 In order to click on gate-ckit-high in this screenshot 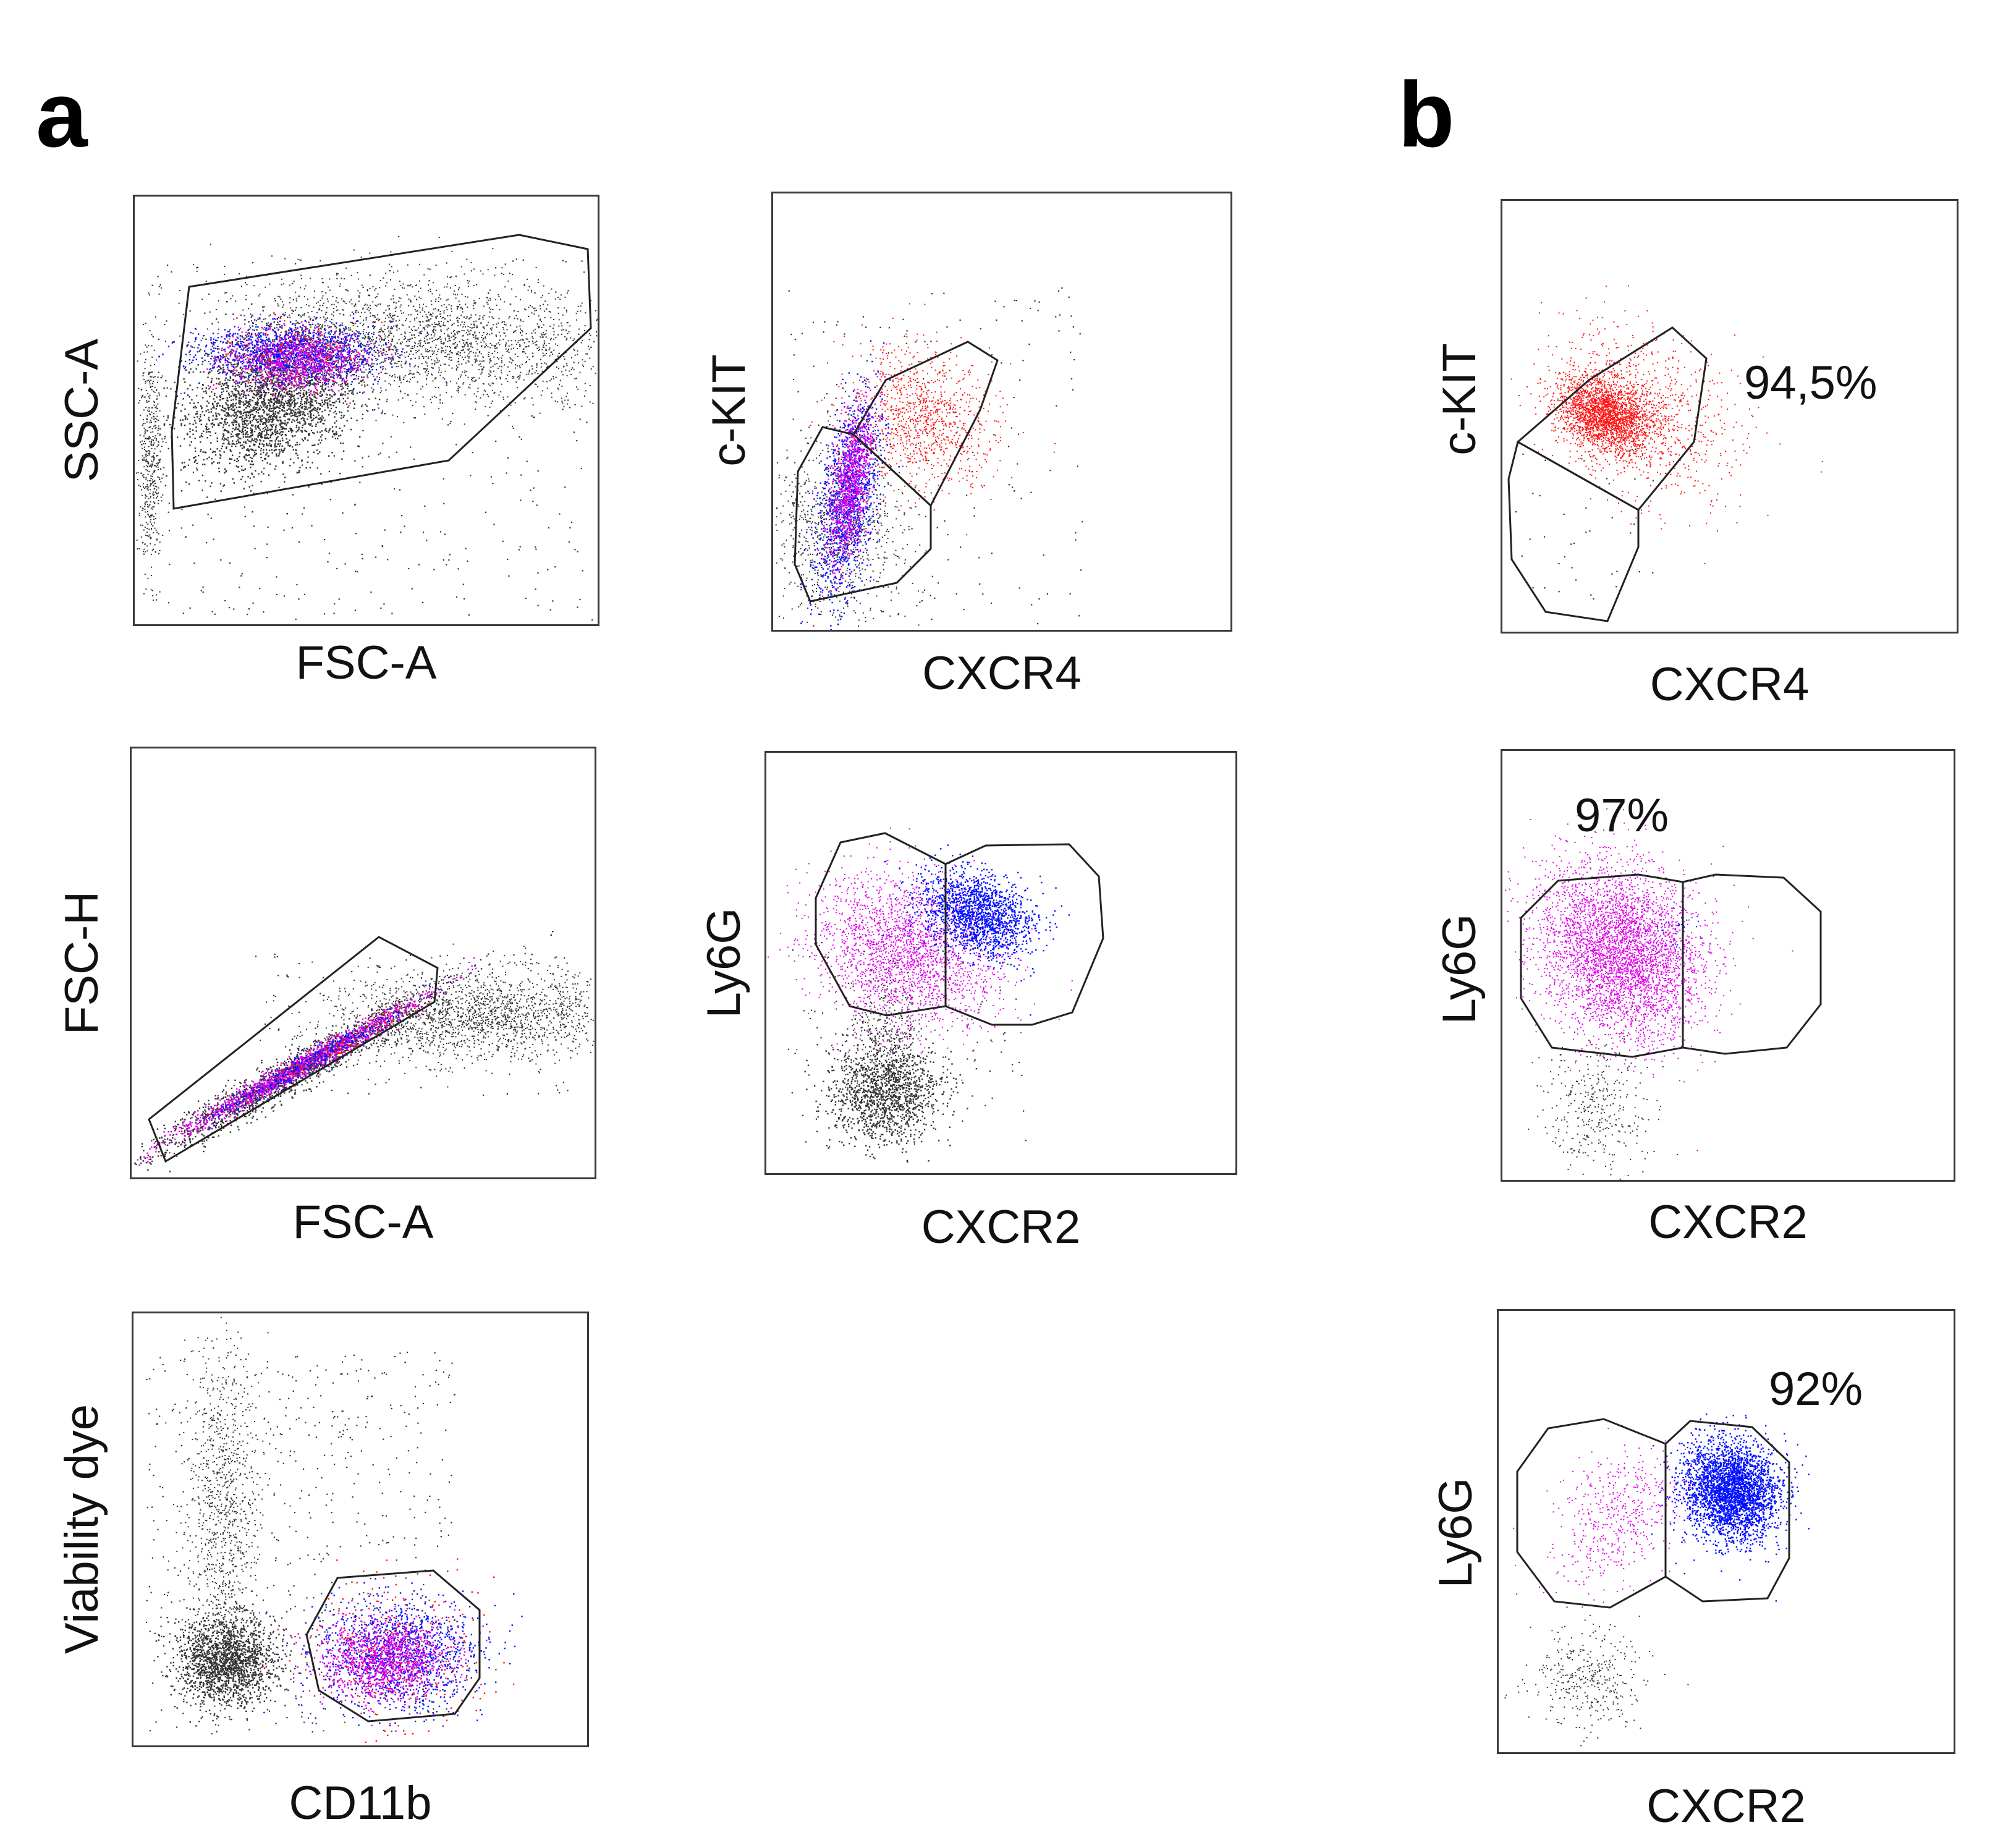, I will do `click(925, 424)`.